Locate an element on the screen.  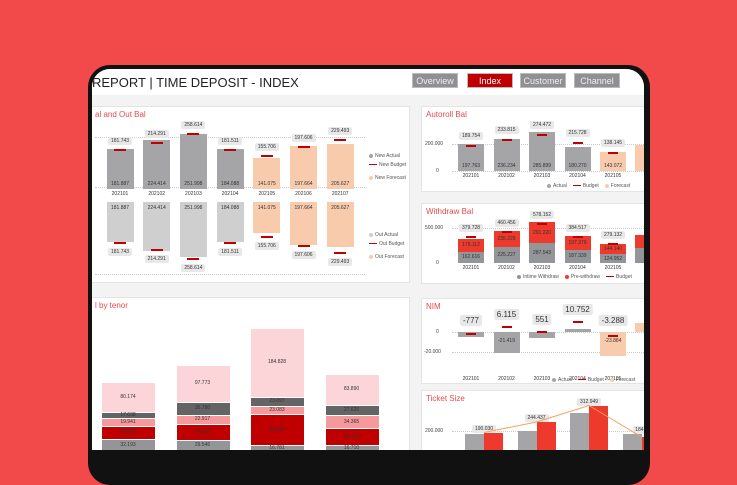
legend-line-icon is located at coordinates (581, 380).